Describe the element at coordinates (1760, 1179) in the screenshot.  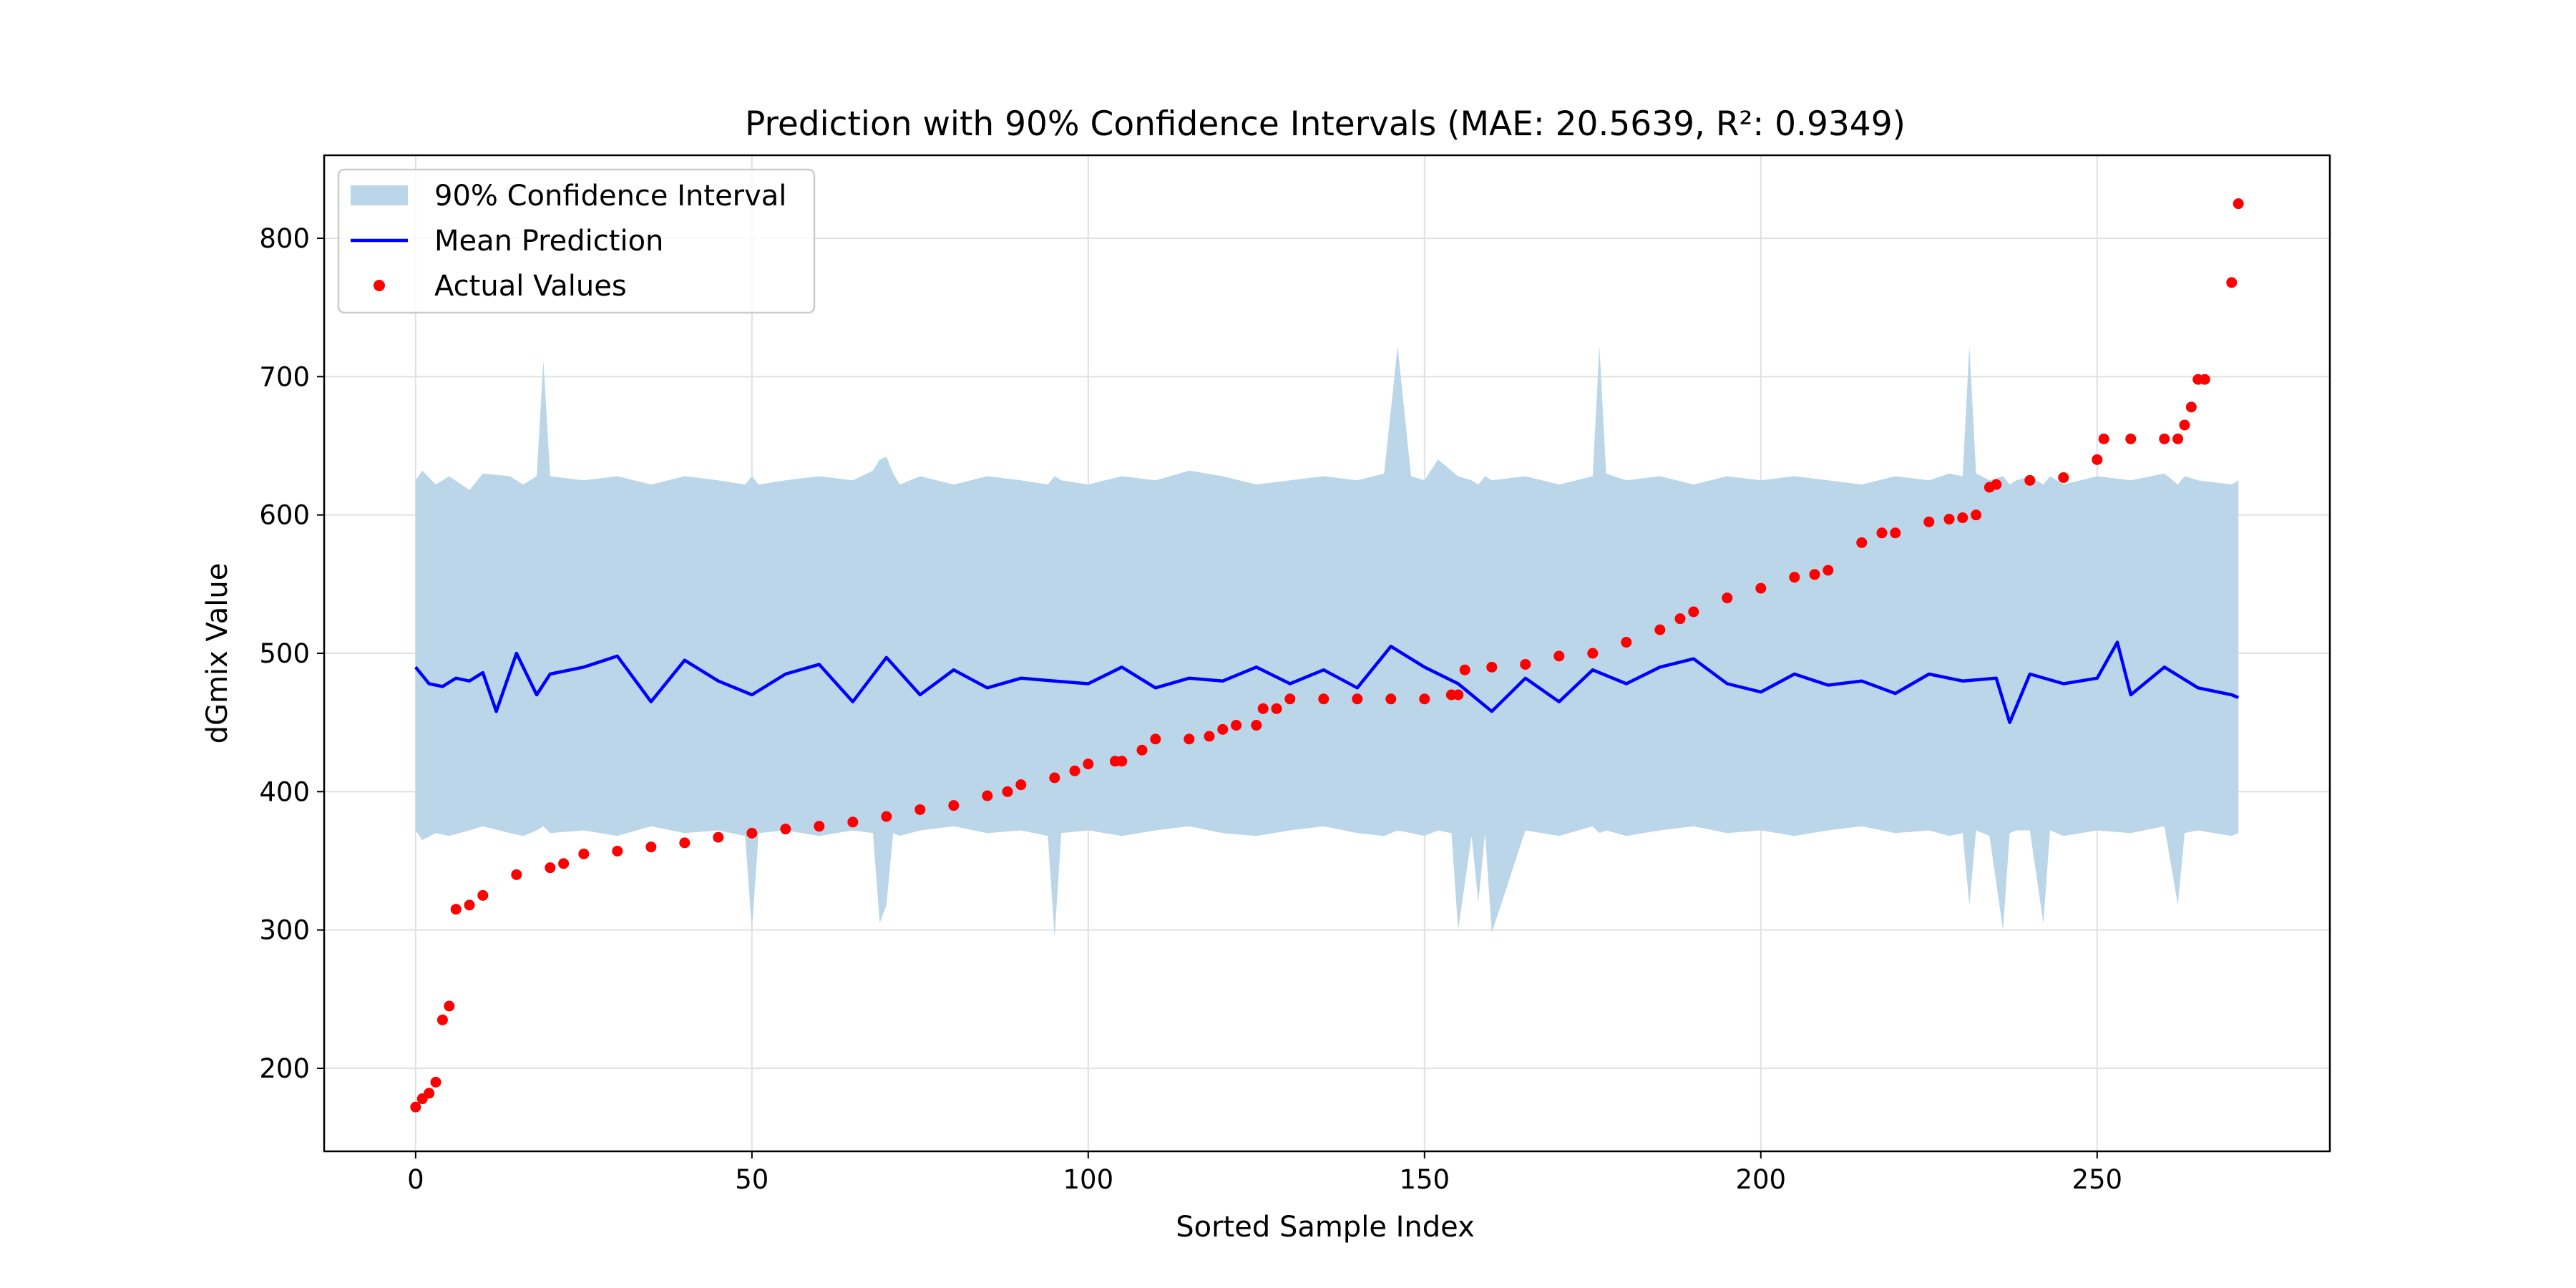
I see `x-tick-label: 200` at that location.